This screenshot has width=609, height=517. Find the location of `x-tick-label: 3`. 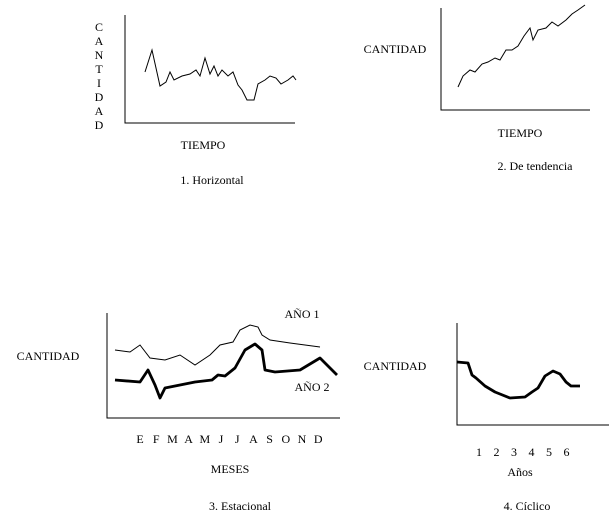

x-tick-label: 3 is located at coordinates (514, 452).